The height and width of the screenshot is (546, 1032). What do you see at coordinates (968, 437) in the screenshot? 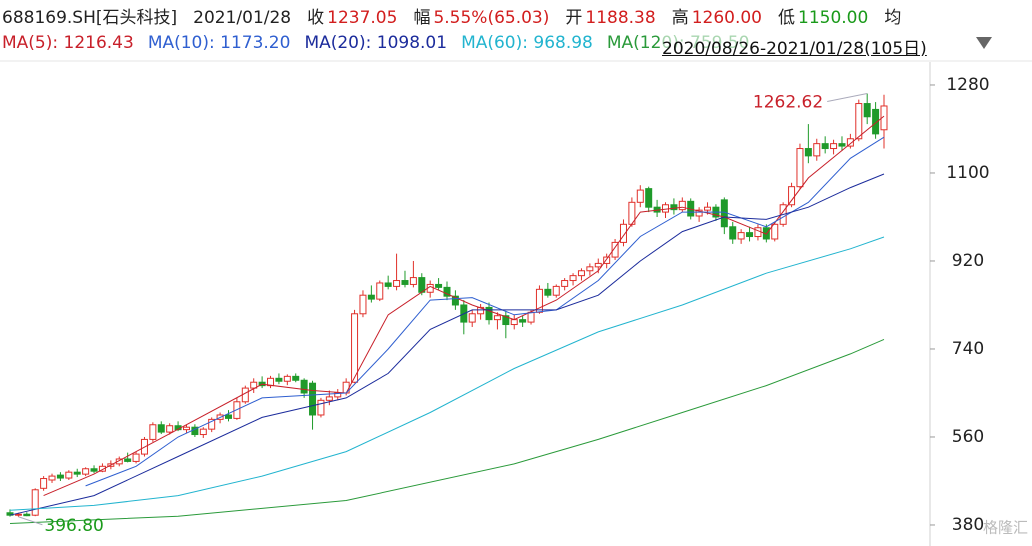
I see `y-tick-label: 560` at bounding box center [968, 437].